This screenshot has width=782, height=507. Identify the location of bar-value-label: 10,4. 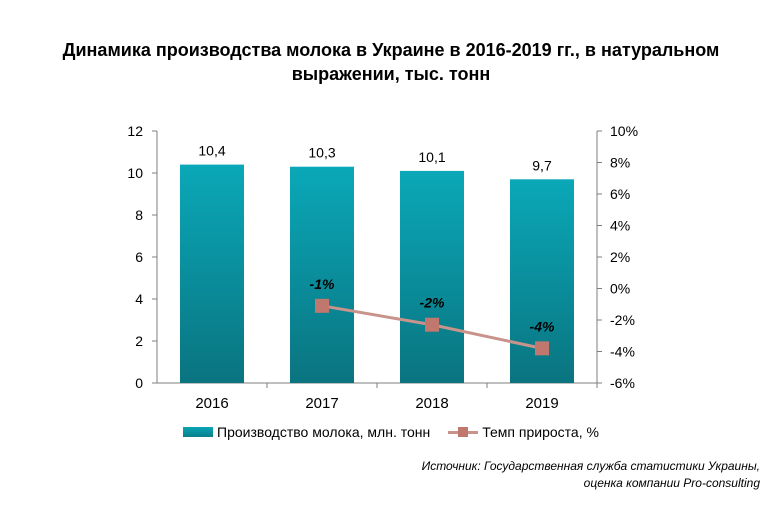
(211, 151).